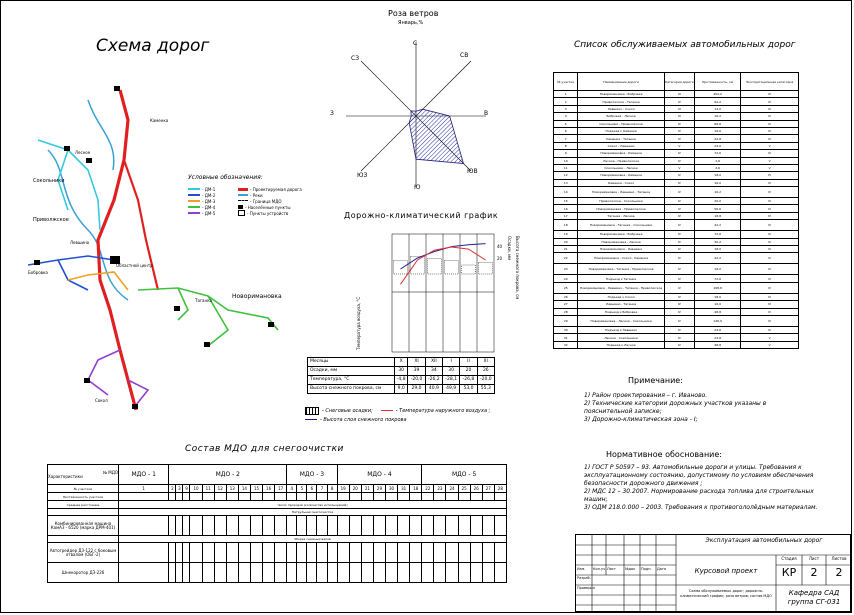 Image resolution: width=854 pixels, height=615 pixels. Describe the element at coordinates (351, 389) in the screenshot. I see `row-label: Высота снежного покрова, см` at that location.